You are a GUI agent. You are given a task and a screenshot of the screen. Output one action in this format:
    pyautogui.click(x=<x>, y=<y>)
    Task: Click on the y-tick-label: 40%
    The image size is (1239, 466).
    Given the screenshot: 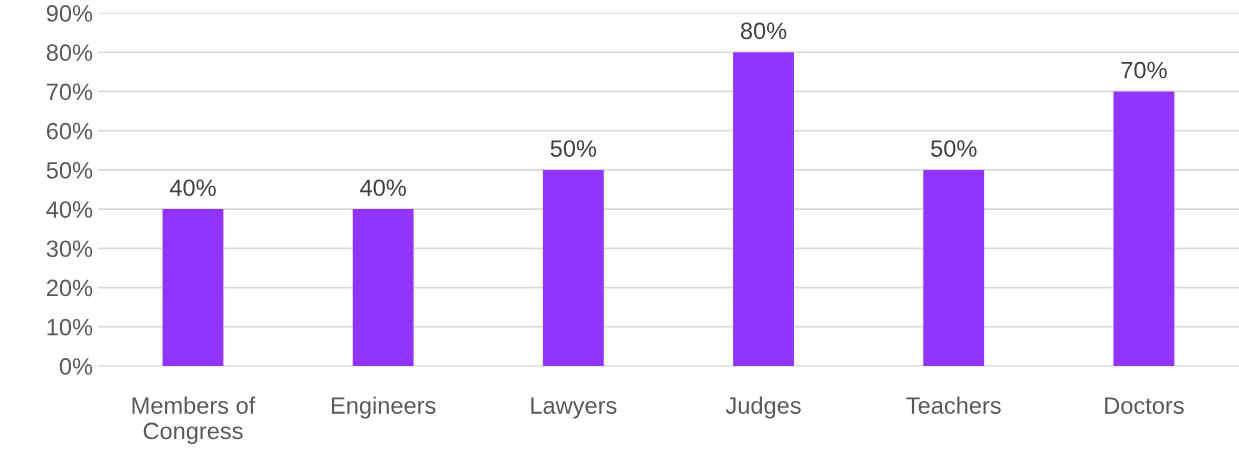 What is the action you would take?
    pyautogui.click(x=69, y=209)
    